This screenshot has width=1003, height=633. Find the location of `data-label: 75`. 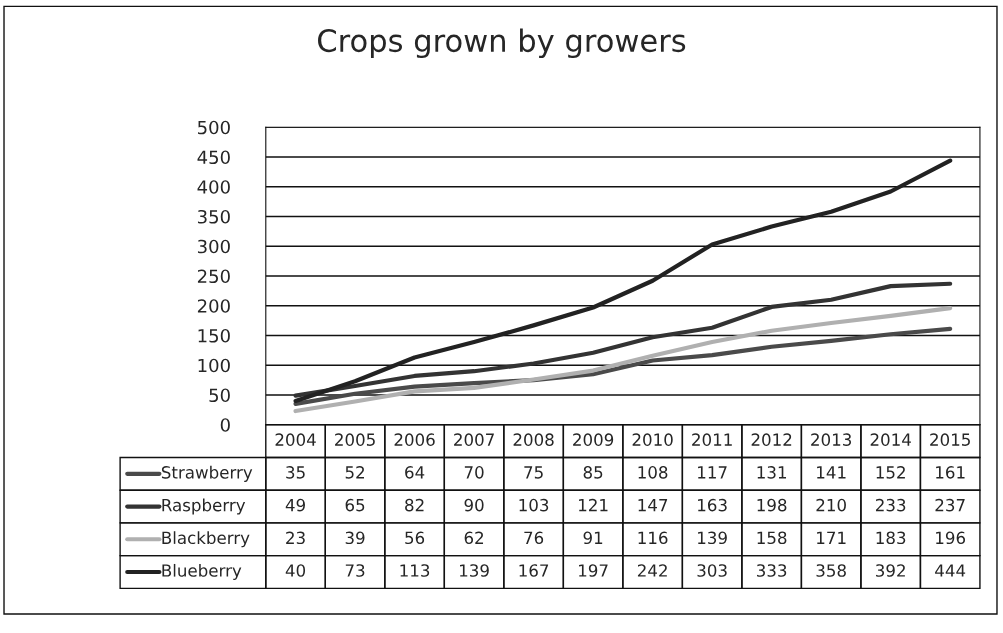

data-label: 75 is located at coordinates (533, 472).